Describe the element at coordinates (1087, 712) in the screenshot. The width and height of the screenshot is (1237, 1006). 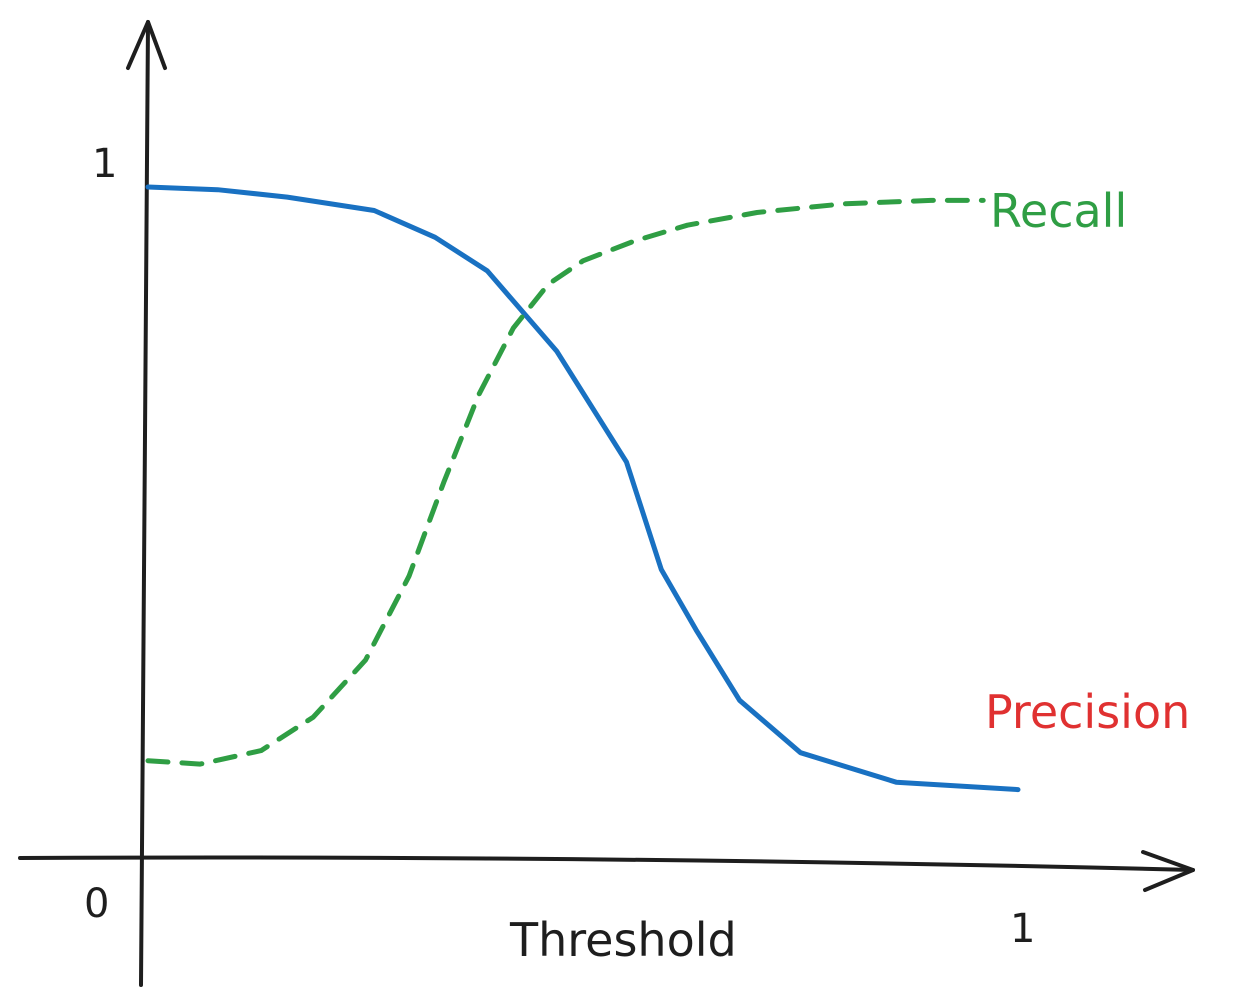
I see `precision-label: Precision` at that location.